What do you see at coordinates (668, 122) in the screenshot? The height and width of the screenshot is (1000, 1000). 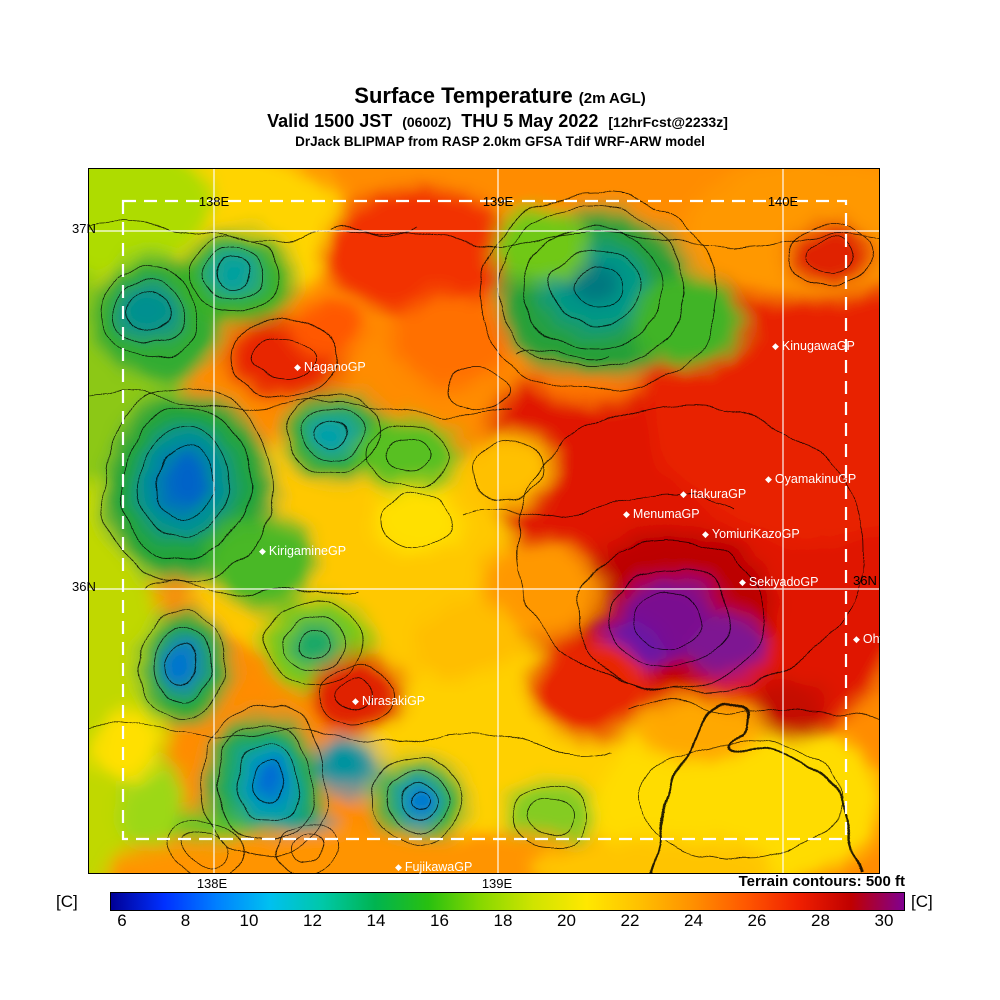 I see `valid-fcst: [12hrFcst@2233z]` at bounding box center [668, 122].